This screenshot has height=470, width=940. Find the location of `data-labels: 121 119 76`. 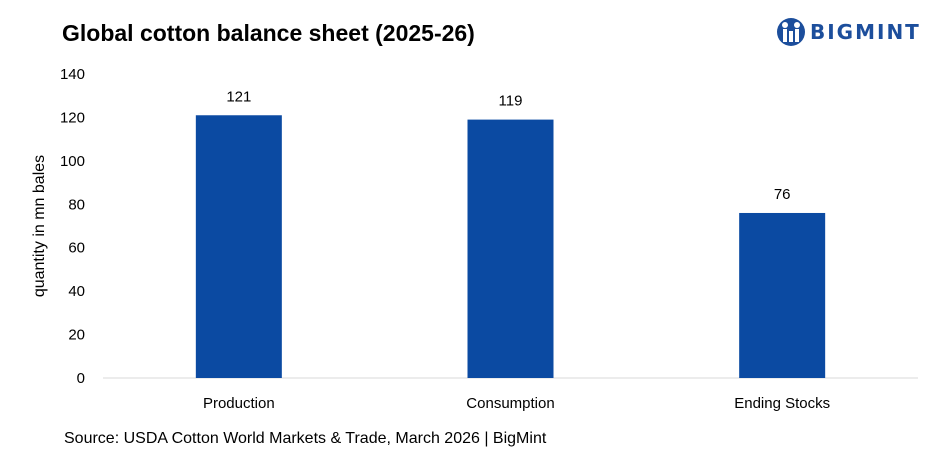

data-labels: 121 119 76 is located at coordinates (508, 145).